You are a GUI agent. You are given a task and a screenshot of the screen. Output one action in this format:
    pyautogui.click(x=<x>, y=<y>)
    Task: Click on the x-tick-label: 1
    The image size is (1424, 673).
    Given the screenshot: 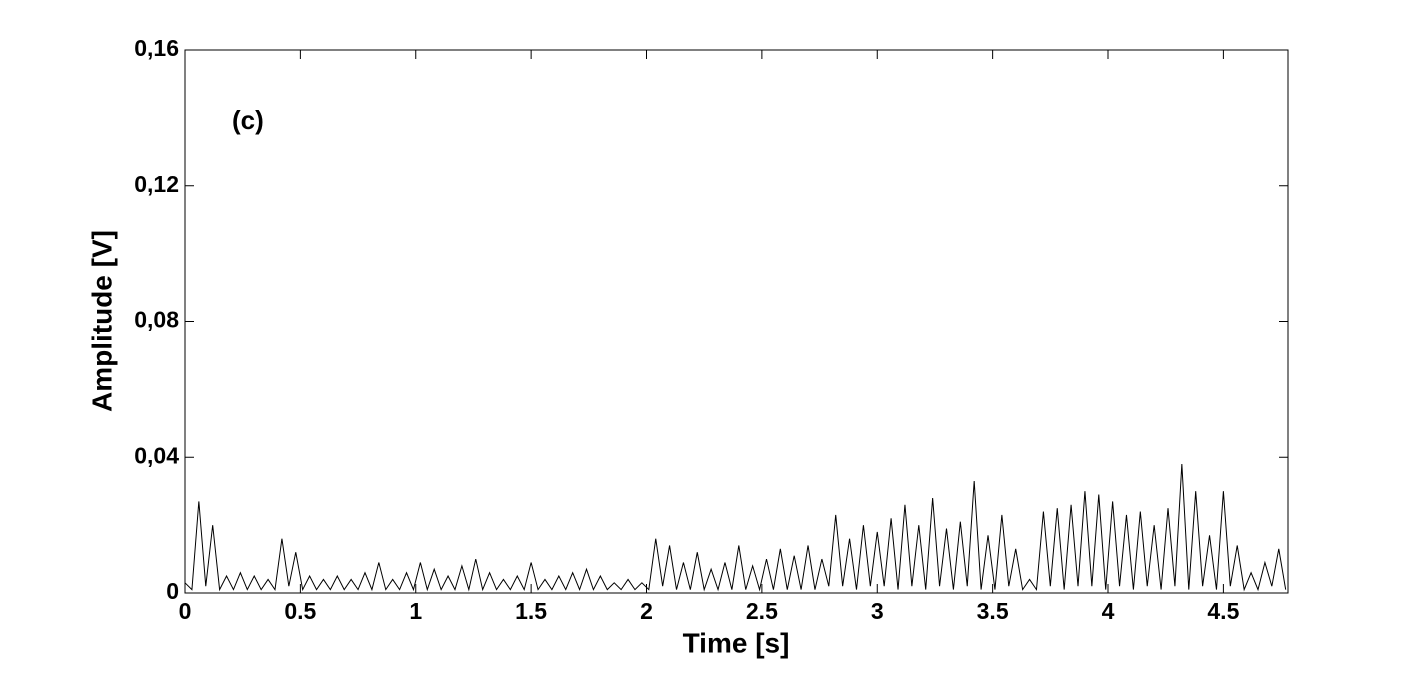 What is the action you would take?
    pyautogui.click(x=415, y=611)
    